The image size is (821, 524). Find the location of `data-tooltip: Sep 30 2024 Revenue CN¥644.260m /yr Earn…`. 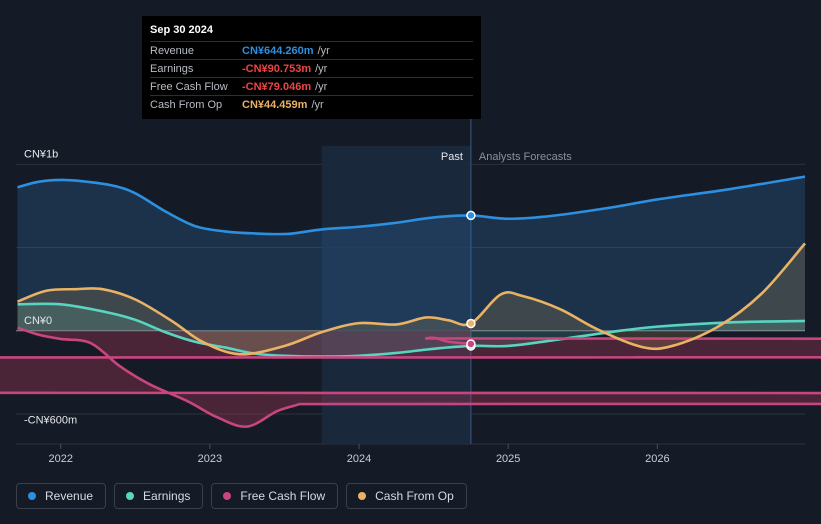

data-tooltip: Sep 30 2024 Revenue CN¥644.260m /yr Earn… is located at coordinates (311, 67).